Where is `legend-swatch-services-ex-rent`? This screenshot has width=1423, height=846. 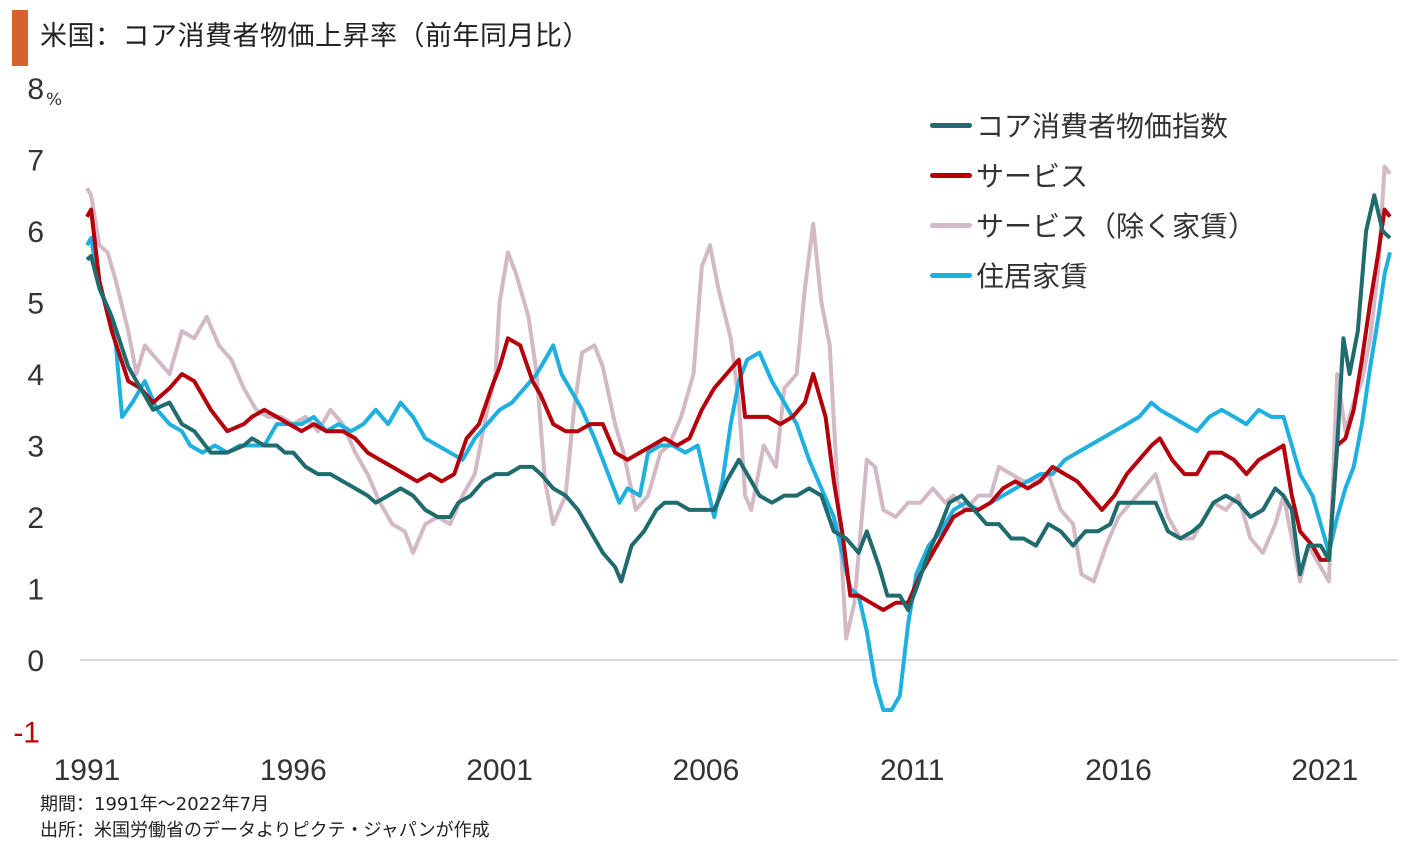
legend-swatch-services-ex-rent is located at coordinates (951, 225).